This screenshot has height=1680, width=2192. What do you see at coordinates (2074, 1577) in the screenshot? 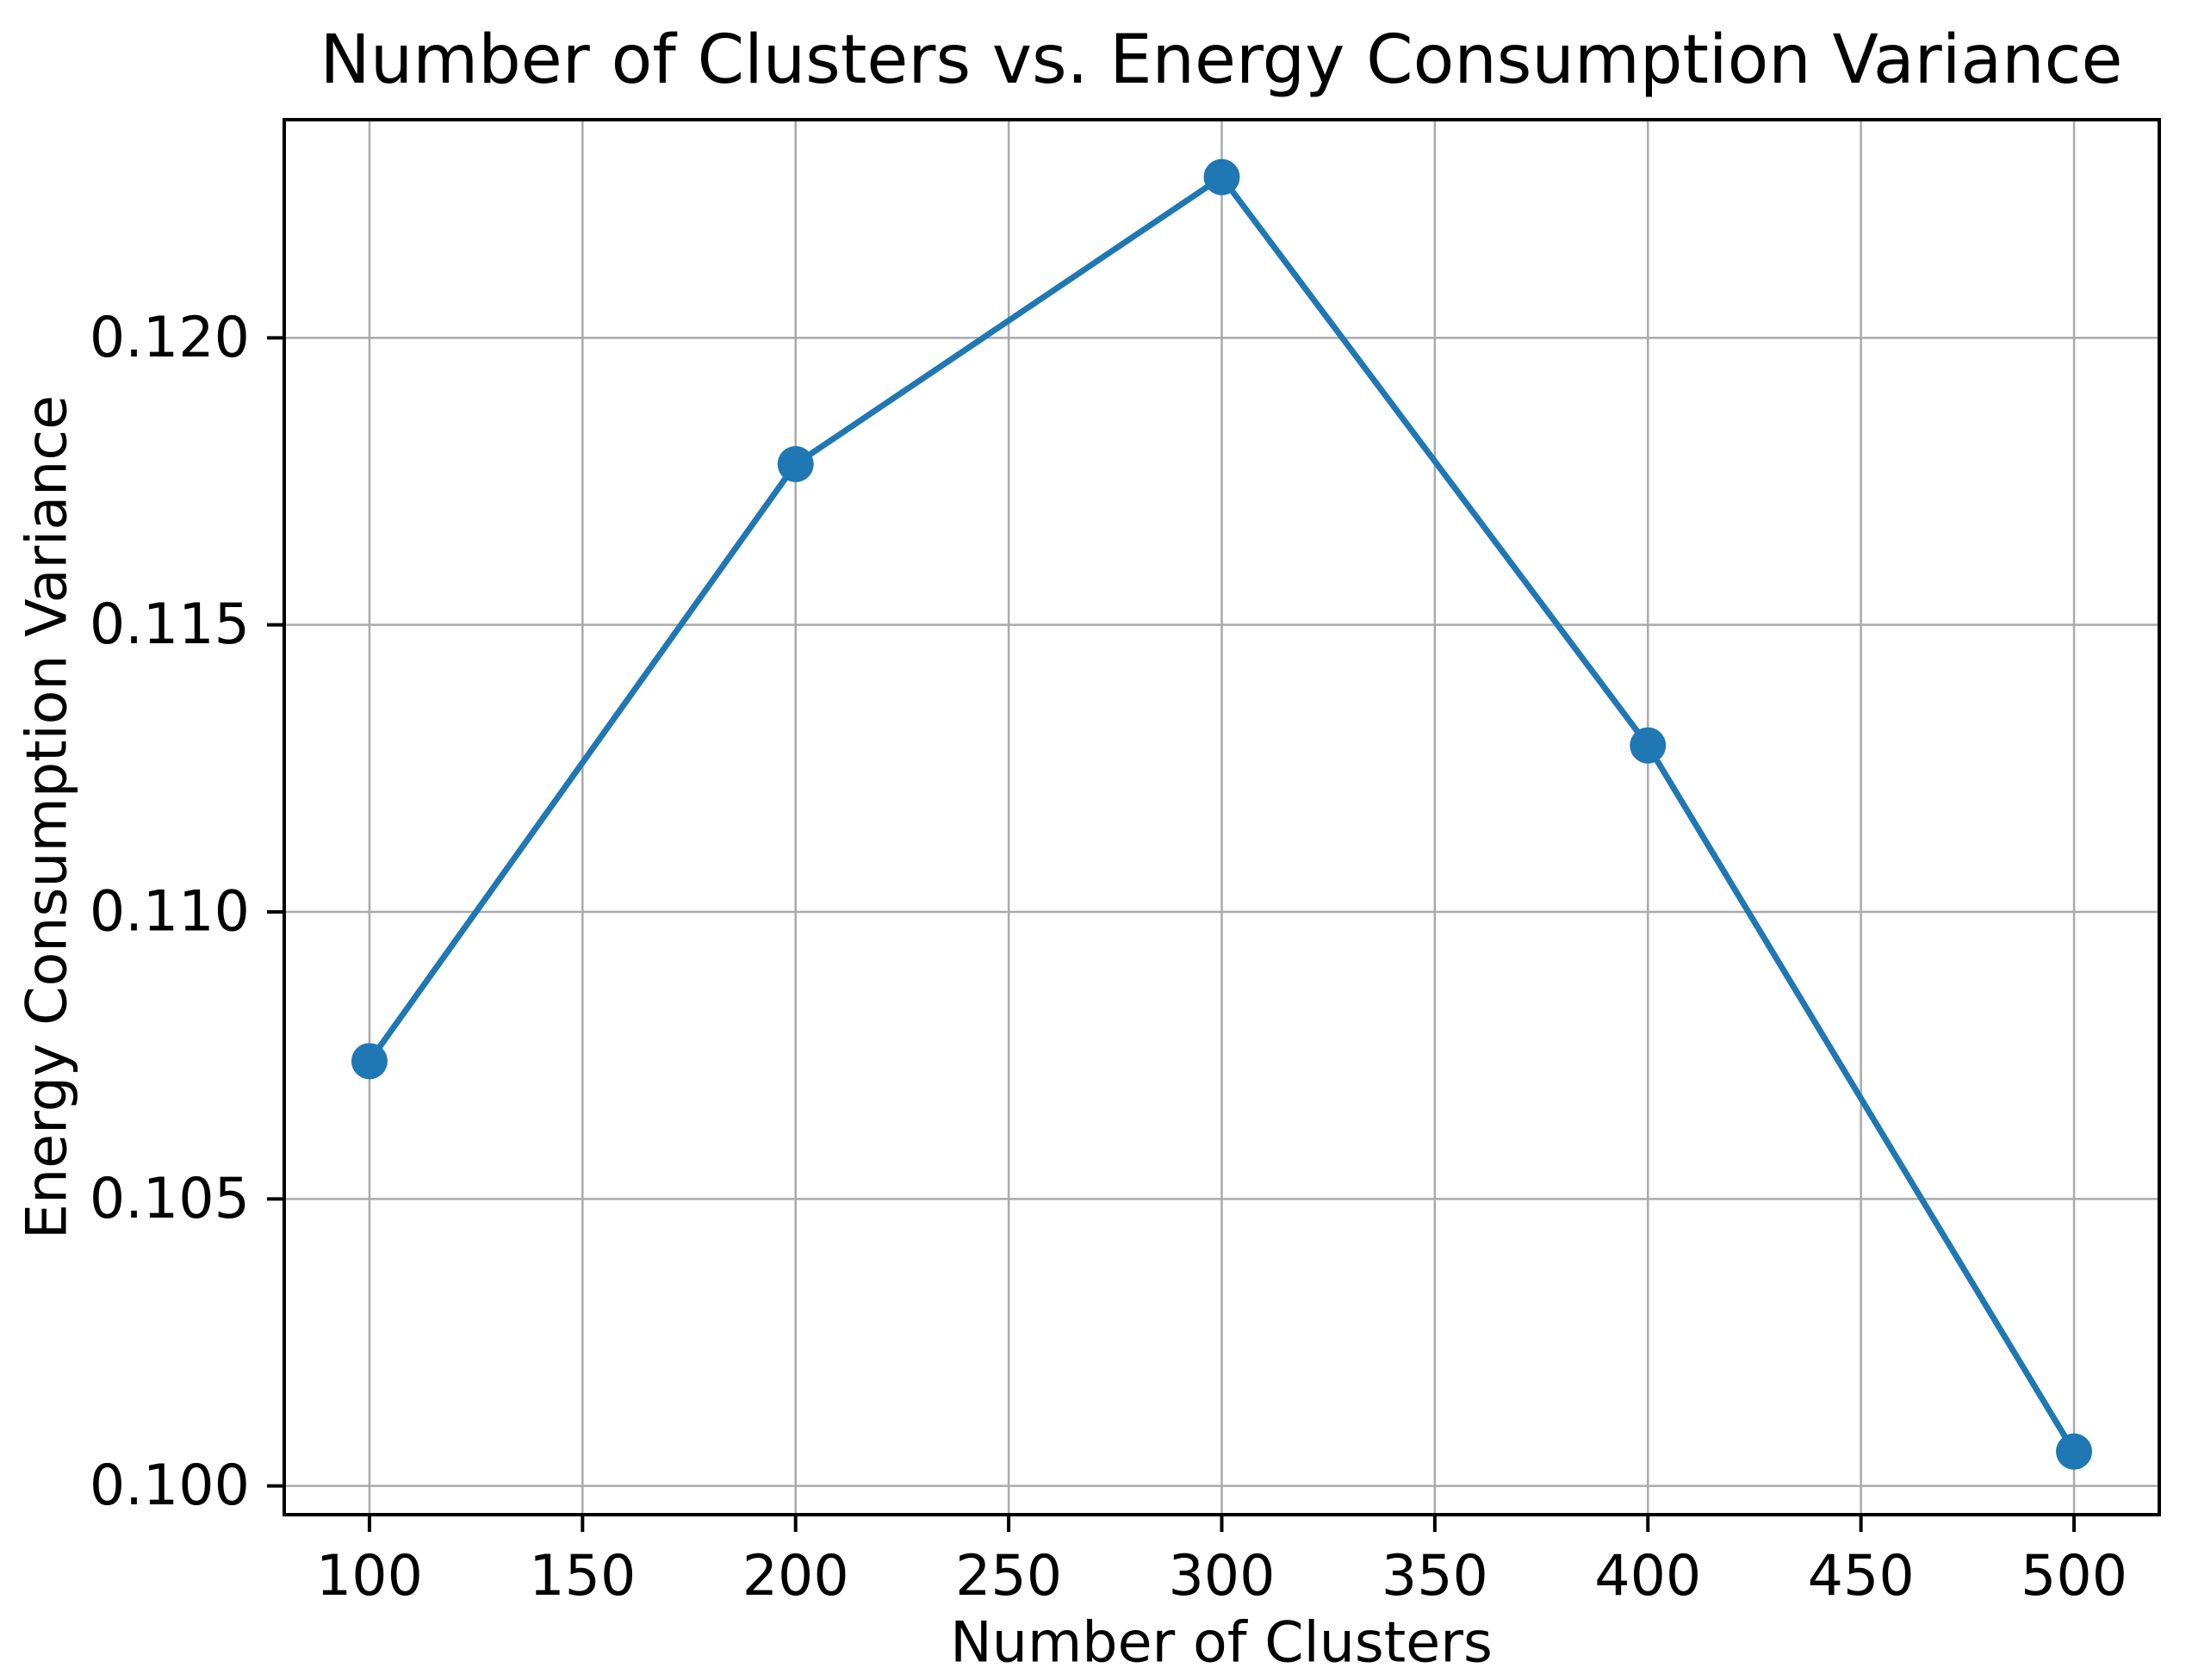
I see `x-tick-label: 500` at bounding box center [2074, 1577].